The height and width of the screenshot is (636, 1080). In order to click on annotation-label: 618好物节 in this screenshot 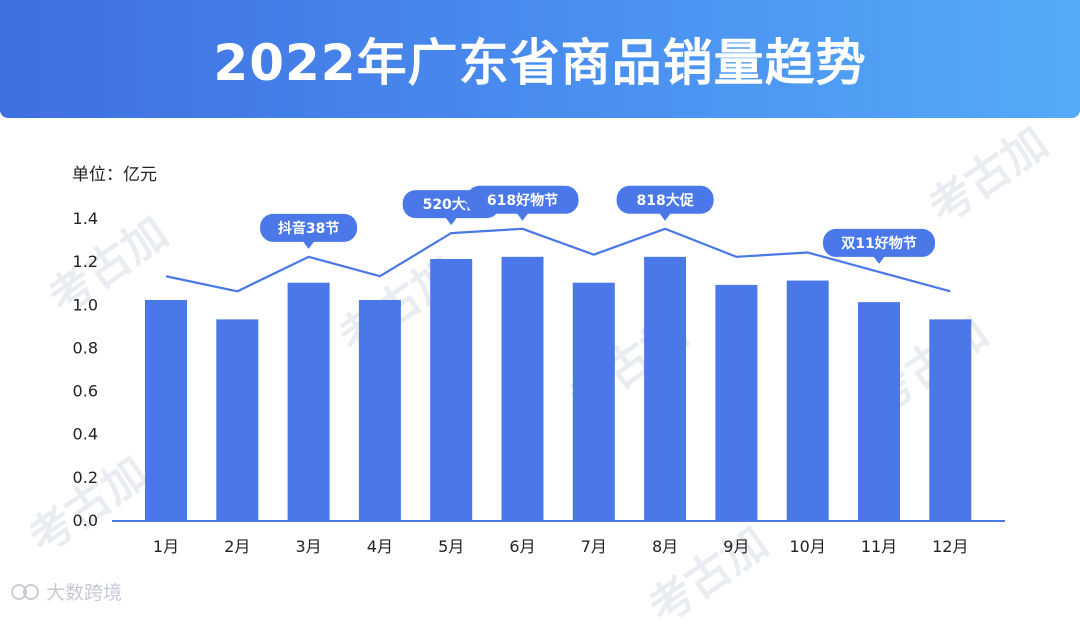, I will do `click(522, 200)`.